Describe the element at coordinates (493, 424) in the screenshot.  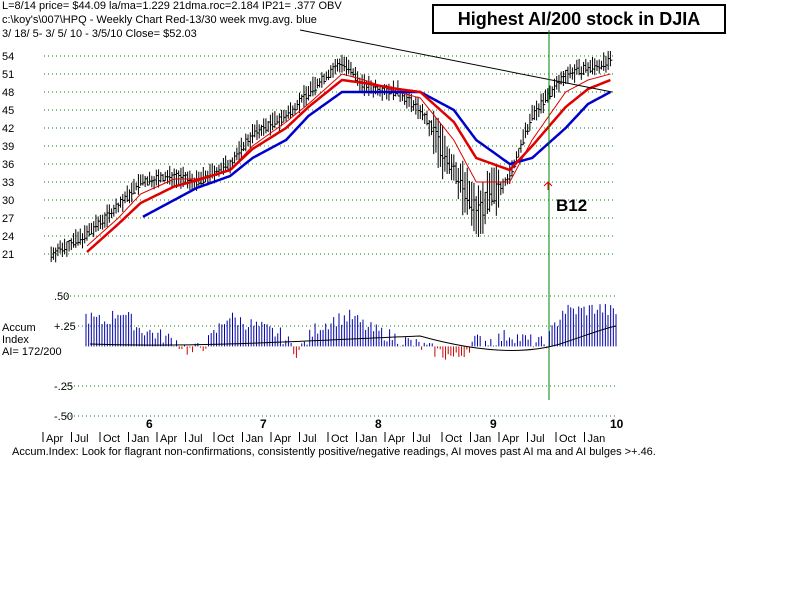
I see `year-tick-label: 9` at that location.